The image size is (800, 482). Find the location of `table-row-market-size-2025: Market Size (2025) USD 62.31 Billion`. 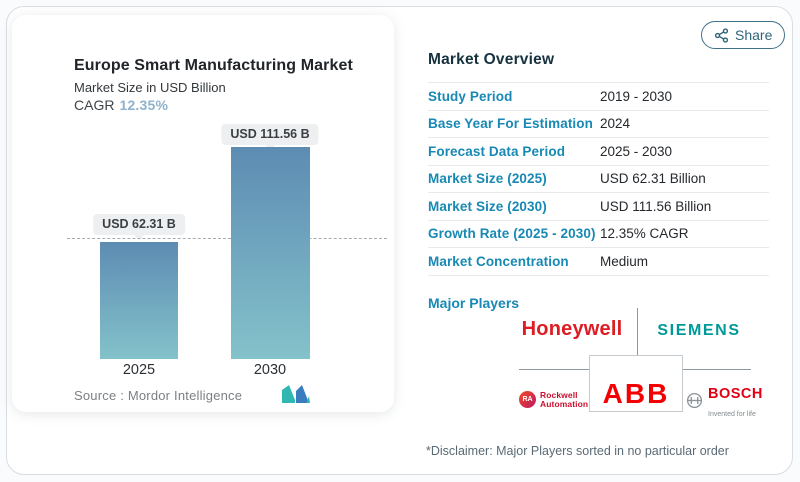

table-row-market-size-2025: Market Size (2025) USD 62.31 Billion is located at coordinates (598, 179).